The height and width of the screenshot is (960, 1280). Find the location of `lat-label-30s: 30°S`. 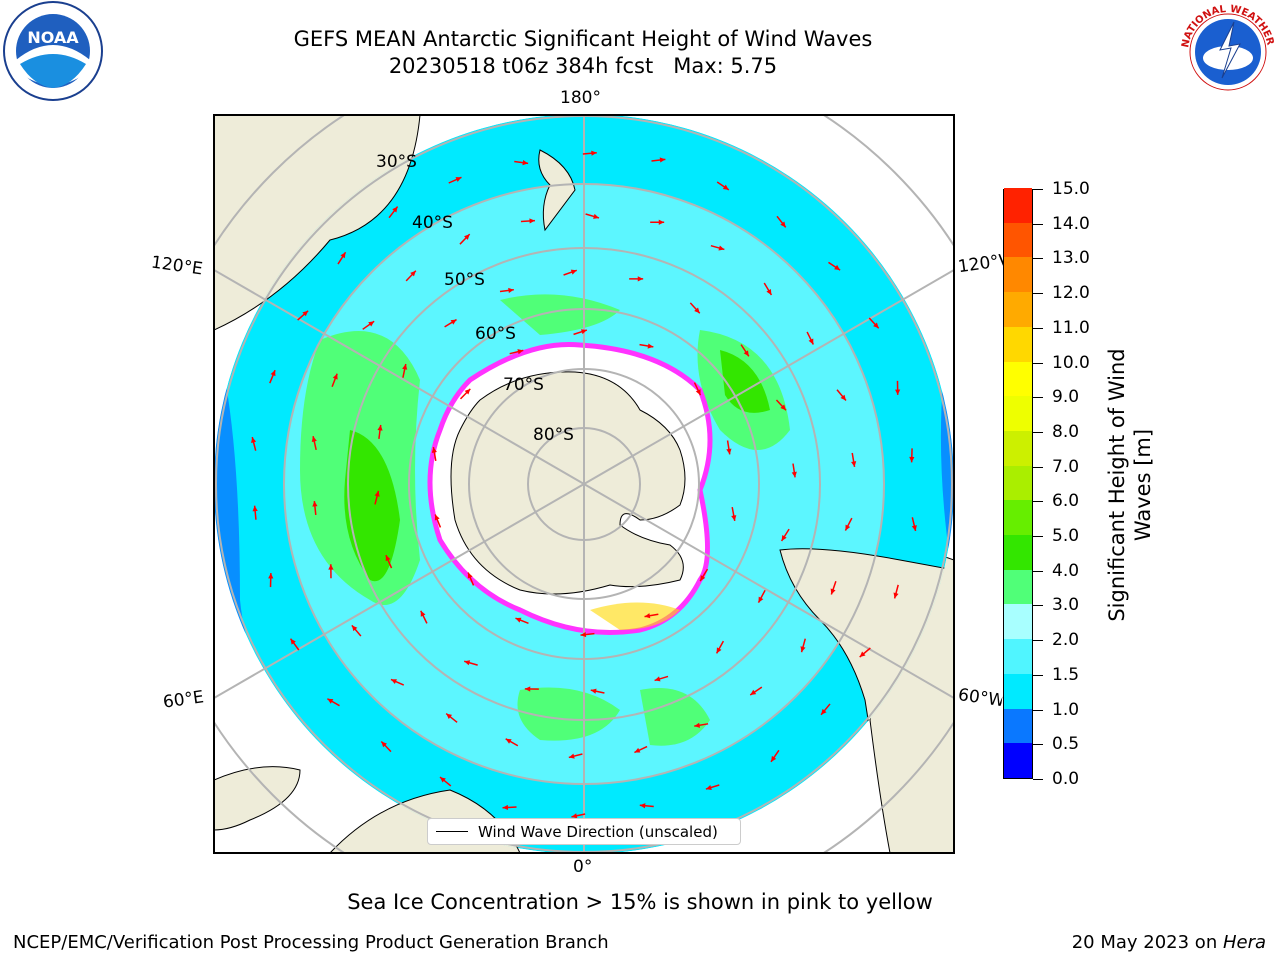

lat-label-30s: 30°S is located at coordinates (396, 162).